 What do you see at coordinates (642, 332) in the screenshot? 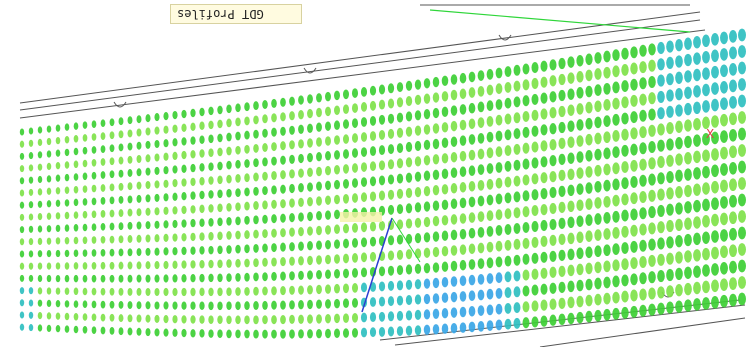
I see `outline-line` at bounding box center [642, 332].